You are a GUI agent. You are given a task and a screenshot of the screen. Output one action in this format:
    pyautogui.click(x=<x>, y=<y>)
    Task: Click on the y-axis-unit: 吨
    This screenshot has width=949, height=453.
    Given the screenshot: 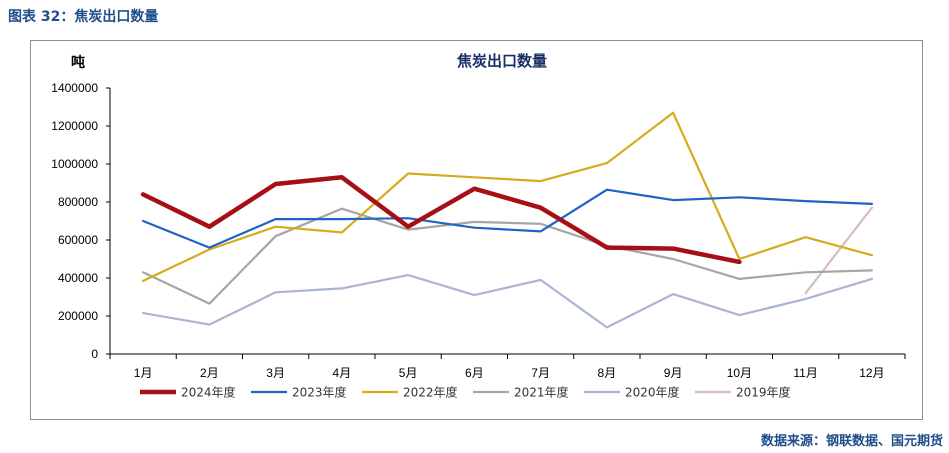 What is the action you would take?
    pyautogui.click(x=78, y=62)
    